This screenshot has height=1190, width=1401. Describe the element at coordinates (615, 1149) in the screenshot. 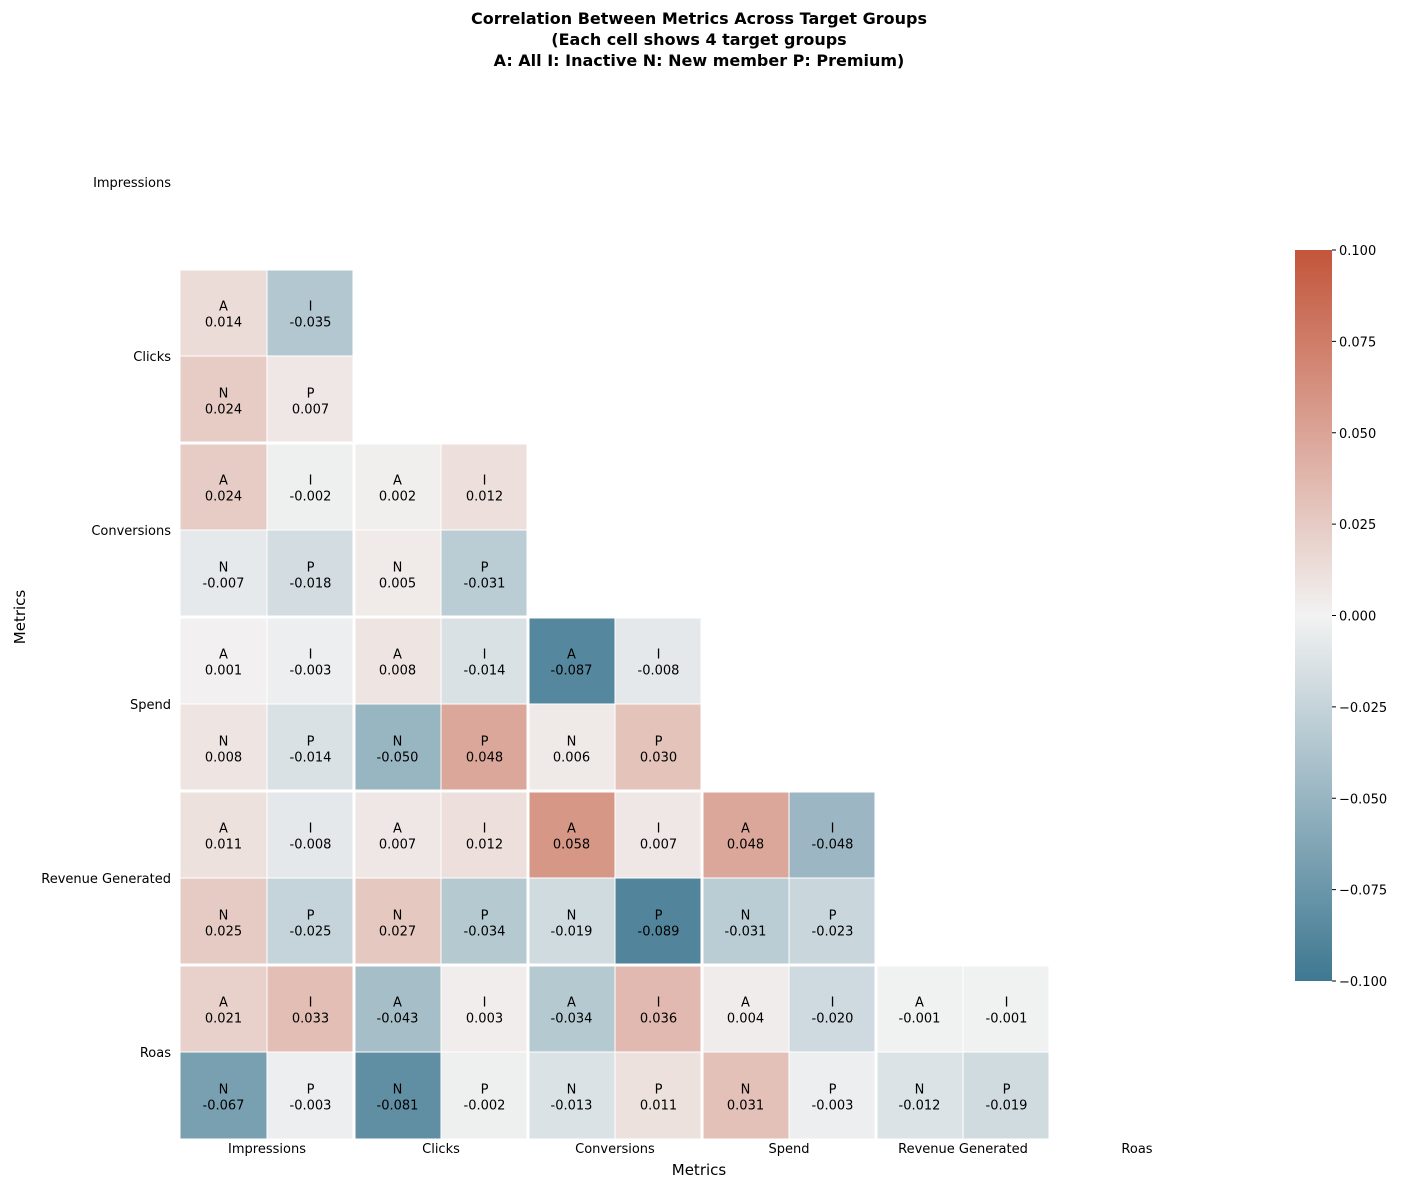

I see `x-tick-conversions: Conversions` at that location.